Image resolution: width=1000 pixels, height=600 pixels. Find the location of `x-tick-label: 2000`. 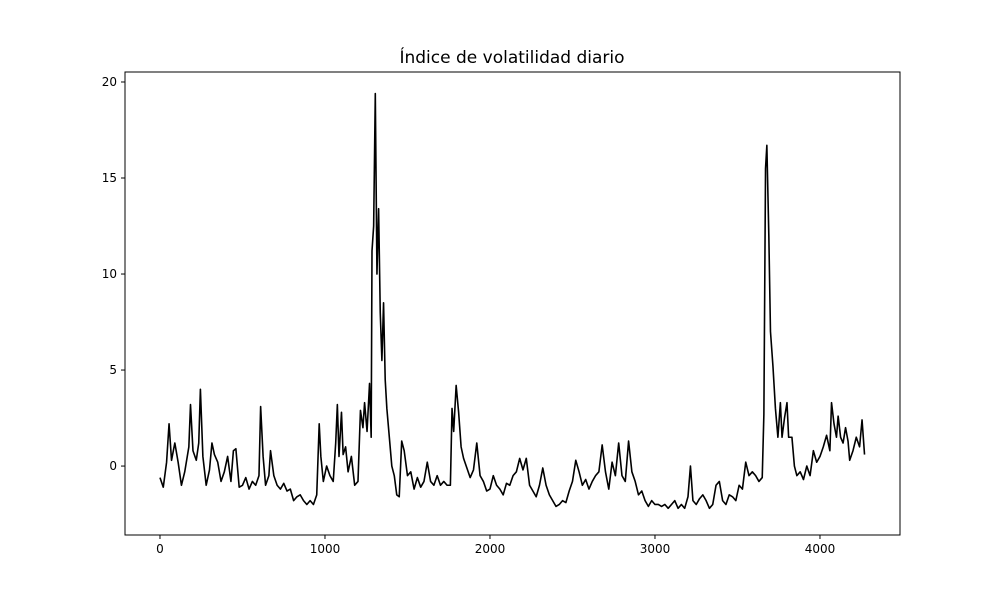

x-tick-label: 2000 is located at coordinates (490, 549).